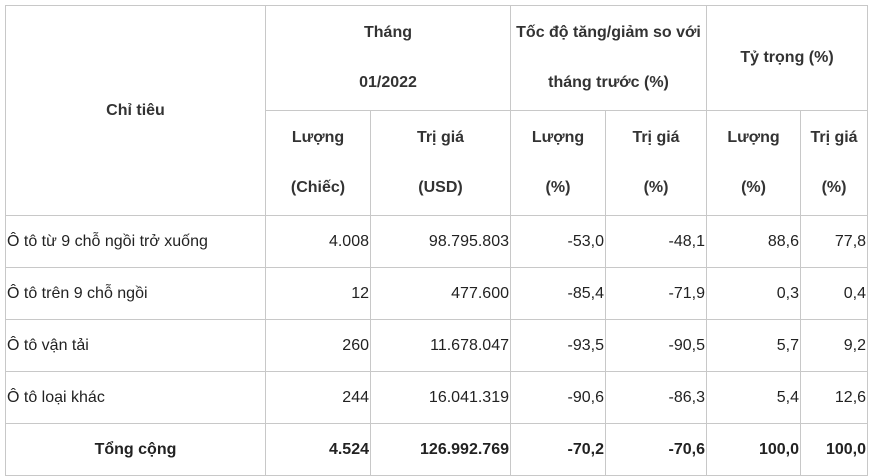 This screenshot has height=476, width=872. Describe the element at coordinates (388, 58) in the screenshot. I see `header-cell: Tháng 01/2022` at that location.